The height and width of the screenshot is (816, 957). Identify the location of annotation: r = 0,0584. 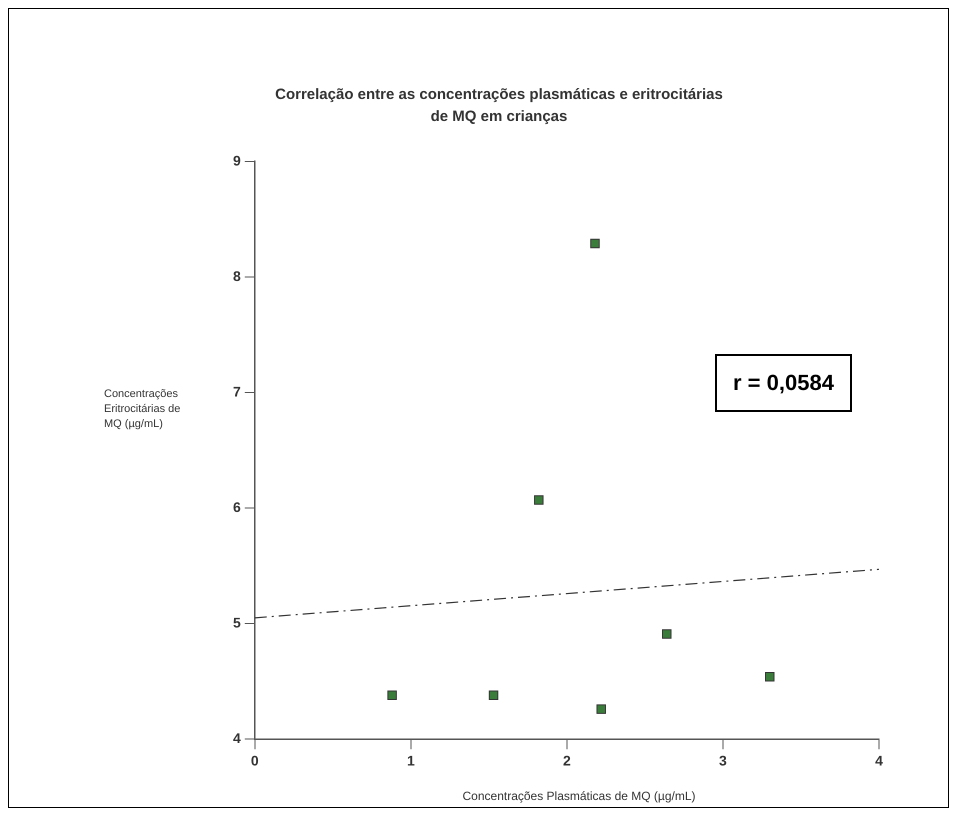
(783, 383).